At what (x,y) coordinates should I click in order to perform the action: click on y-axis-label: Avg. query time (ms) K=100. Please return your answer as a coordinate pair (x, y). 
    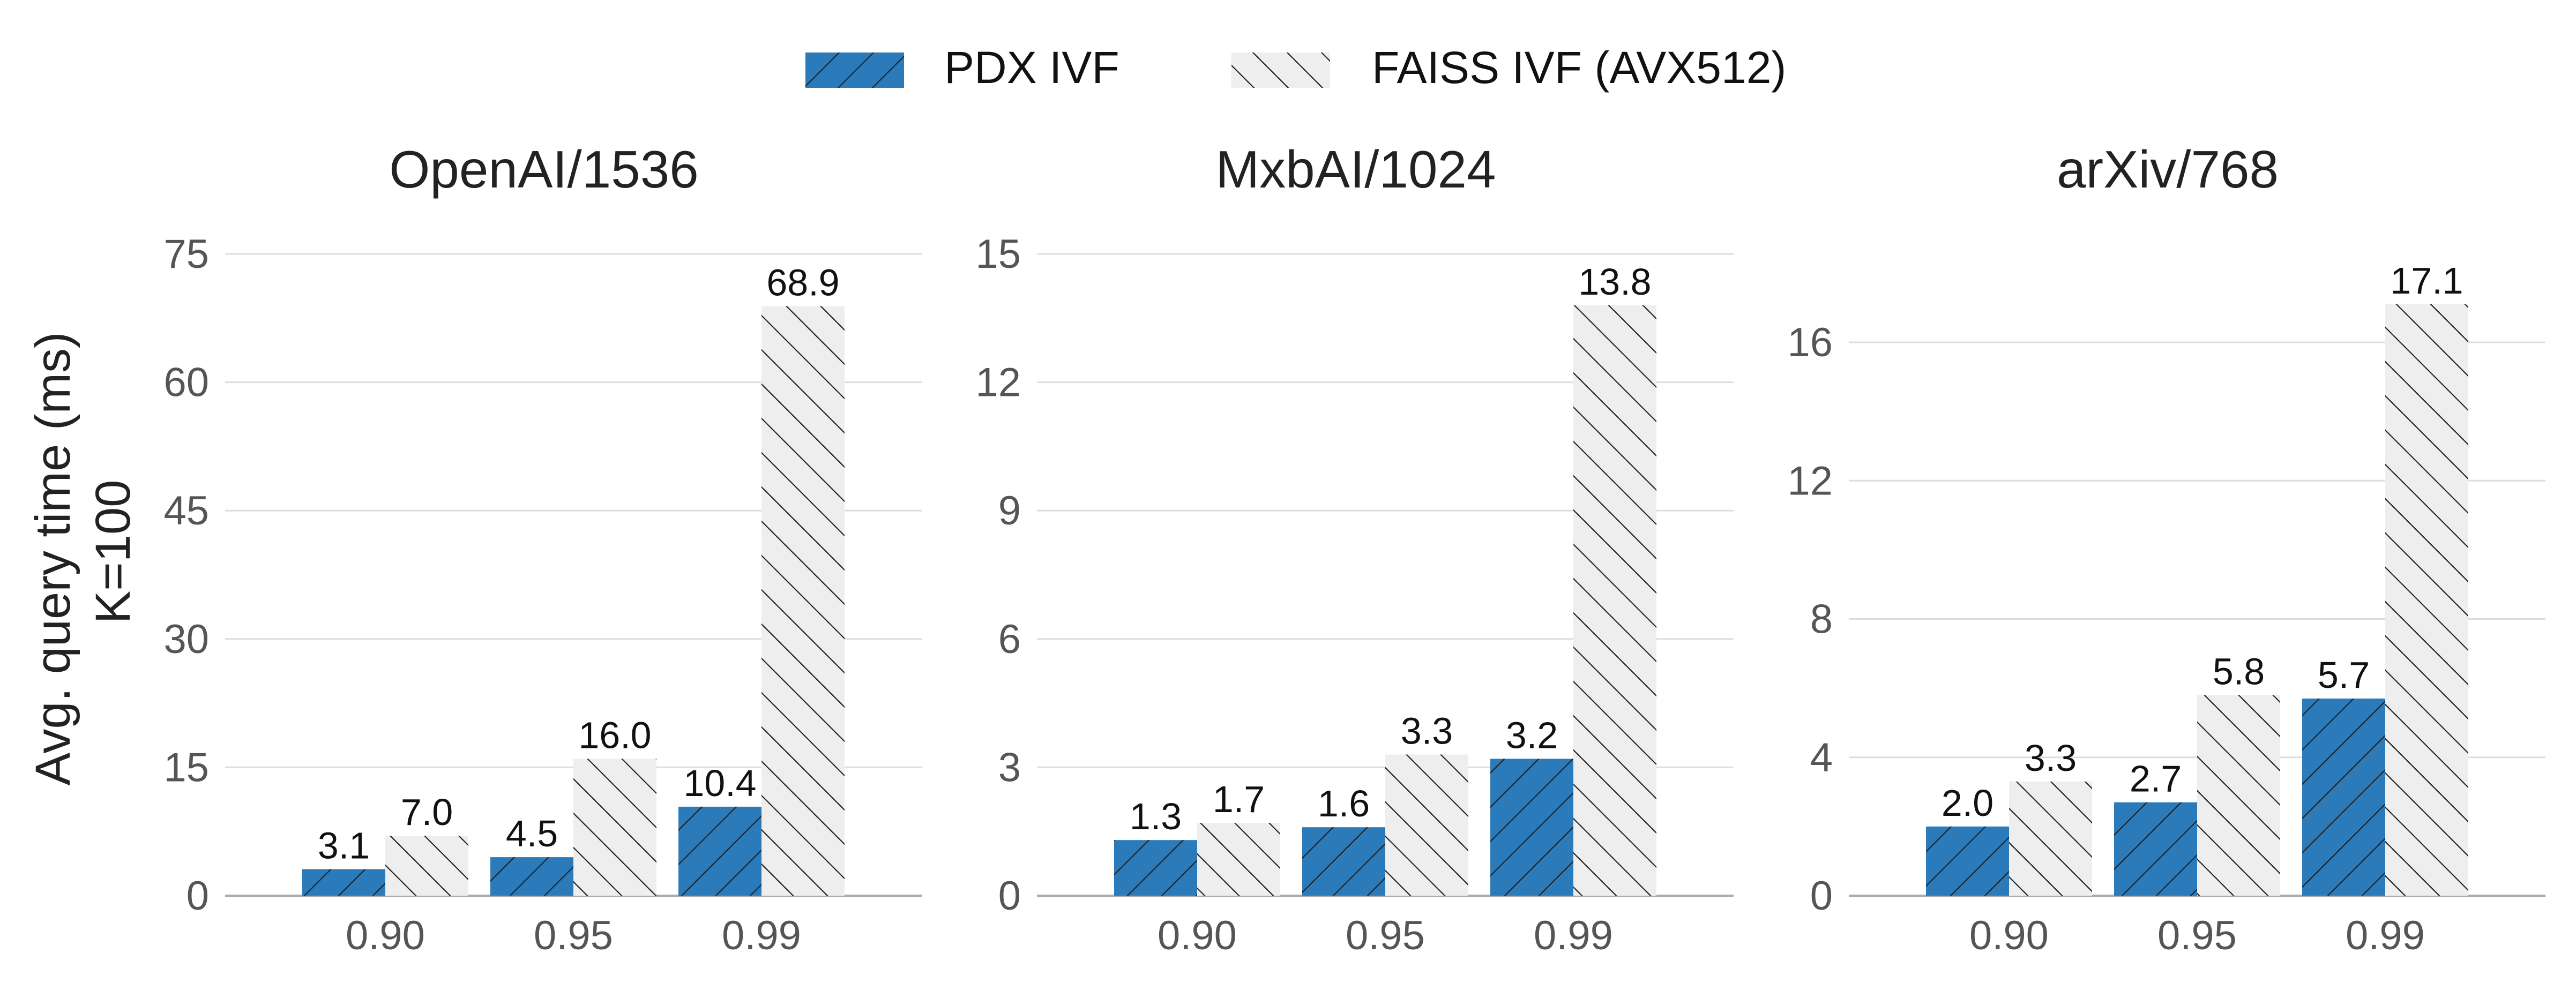
    Looking at the image, I should click on (83, 552).